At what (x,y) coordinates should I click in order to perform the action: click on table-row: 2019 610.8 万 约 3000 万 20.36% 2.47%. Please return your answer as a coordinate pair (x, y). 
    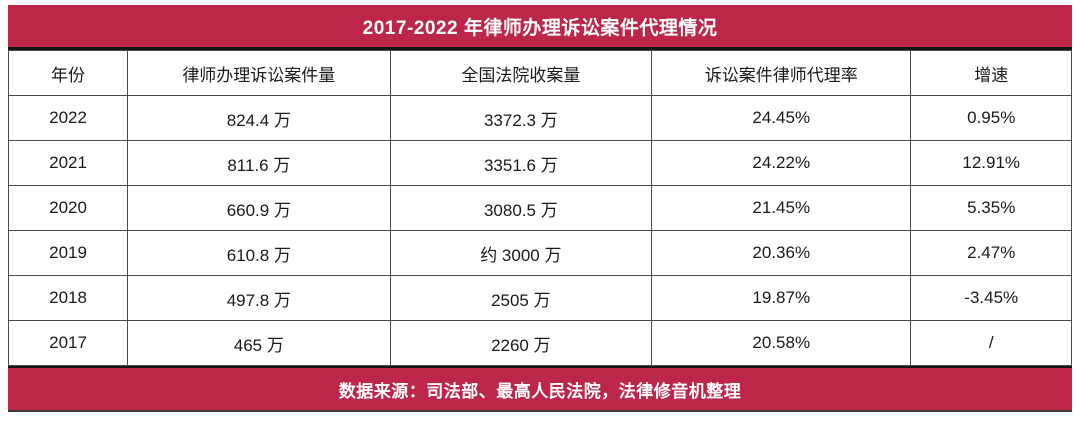
    Looking at the image, I should click on (539, 253).